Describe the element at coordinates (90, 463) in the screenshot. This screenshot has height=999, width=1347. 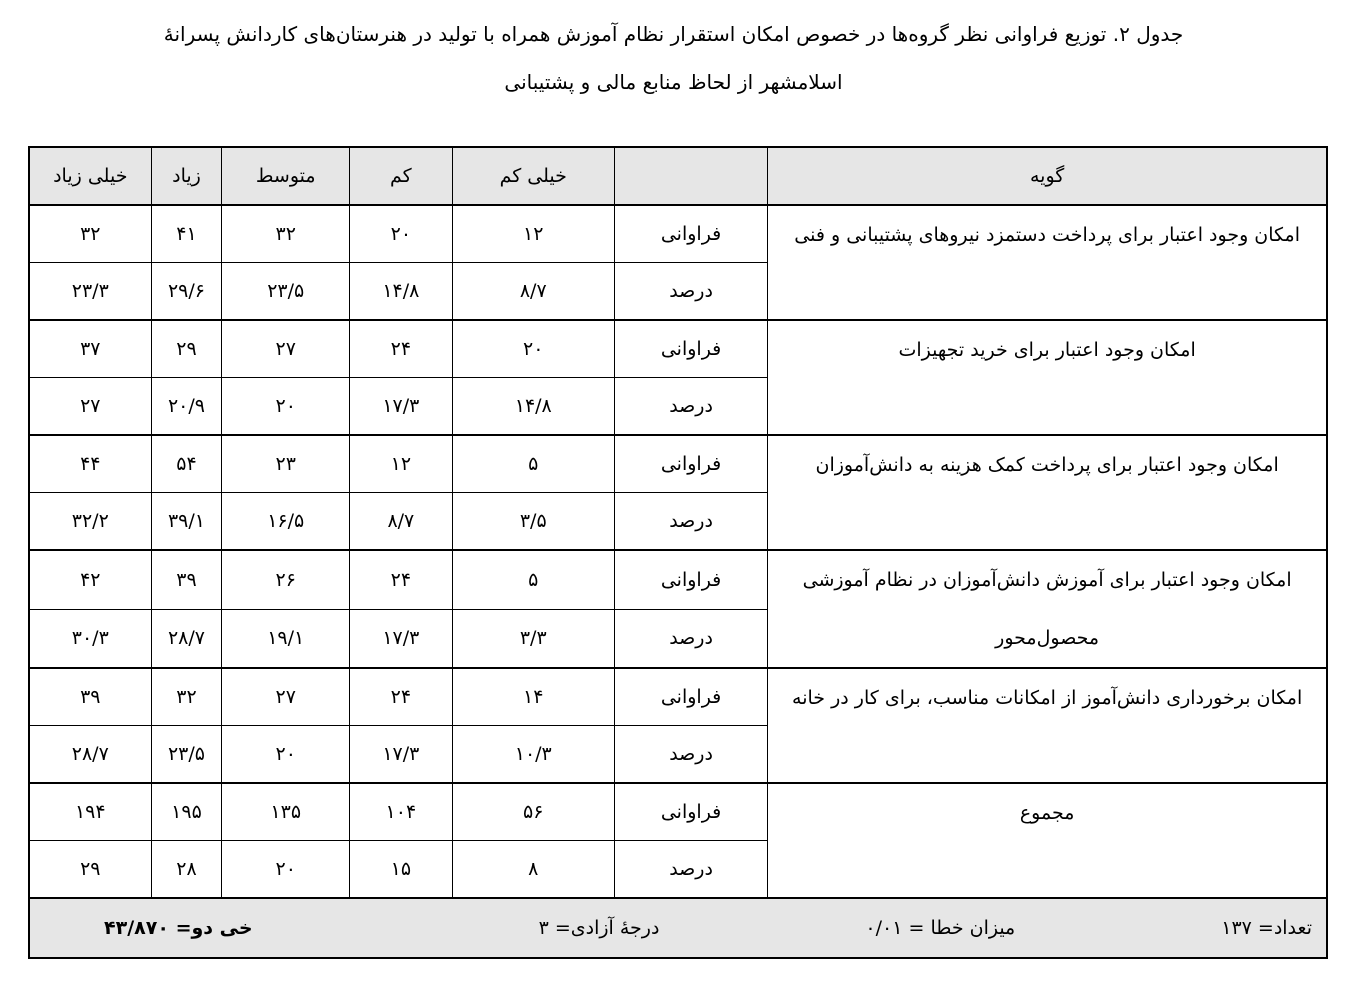
I see `value-cell: ۴۴` at that location.